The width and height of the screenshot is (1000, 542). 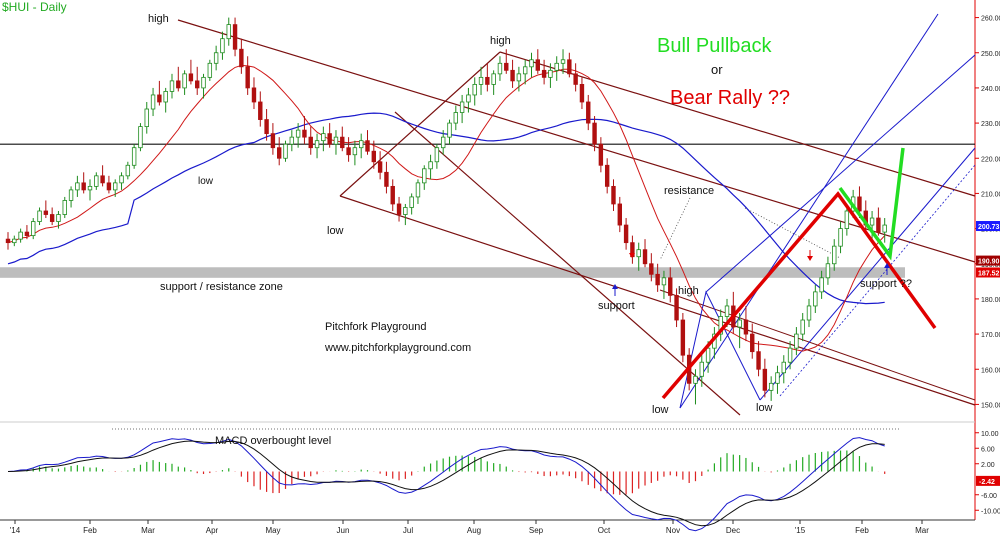 I want to click on price-label-text: 200.73, so click(x=989, y=227).